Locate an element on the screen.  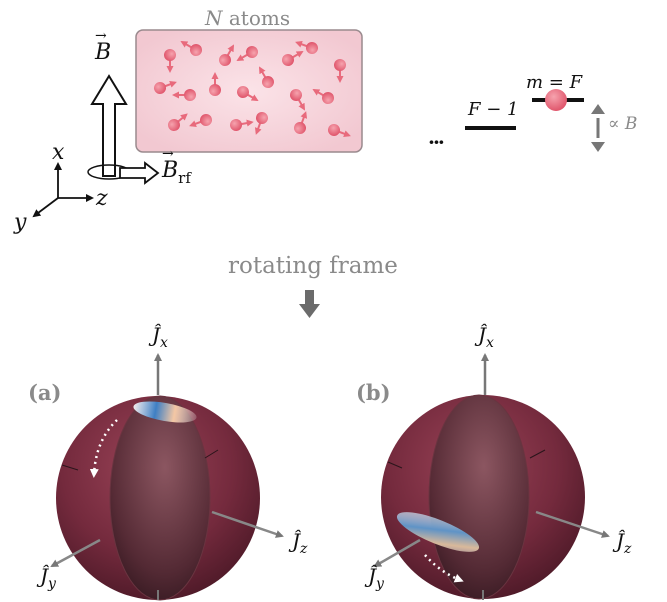
jx-sub-a: x is located at coordinates (164, 343).